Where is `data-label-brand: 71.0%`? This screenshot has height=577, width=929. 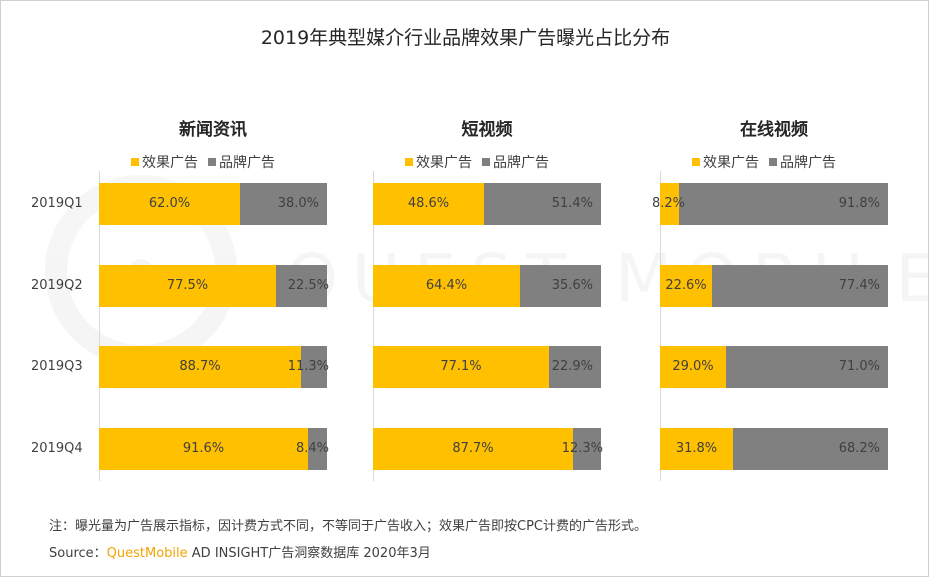
data-label-brand: 71.0% is located at coordinates (859, 366).